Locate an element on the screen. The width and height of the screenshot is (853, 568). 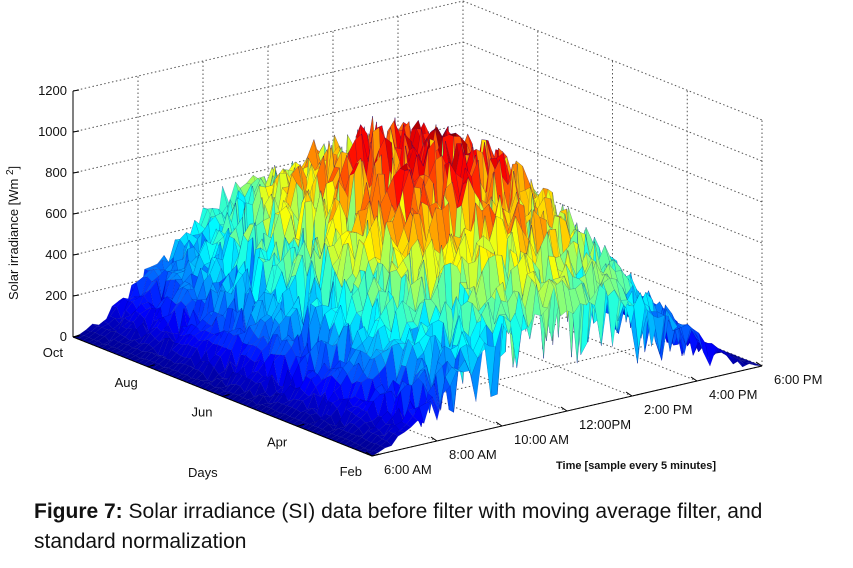
time-tick-label: 6:00 PM is located at coordinates (798, 379).